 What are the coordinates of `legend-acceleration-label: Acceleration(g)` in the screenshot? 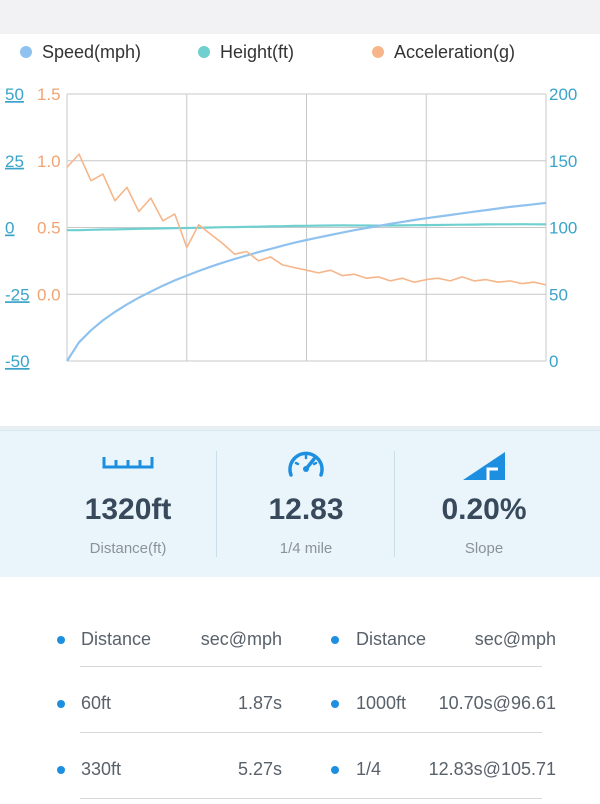 It's located at (455, 51).